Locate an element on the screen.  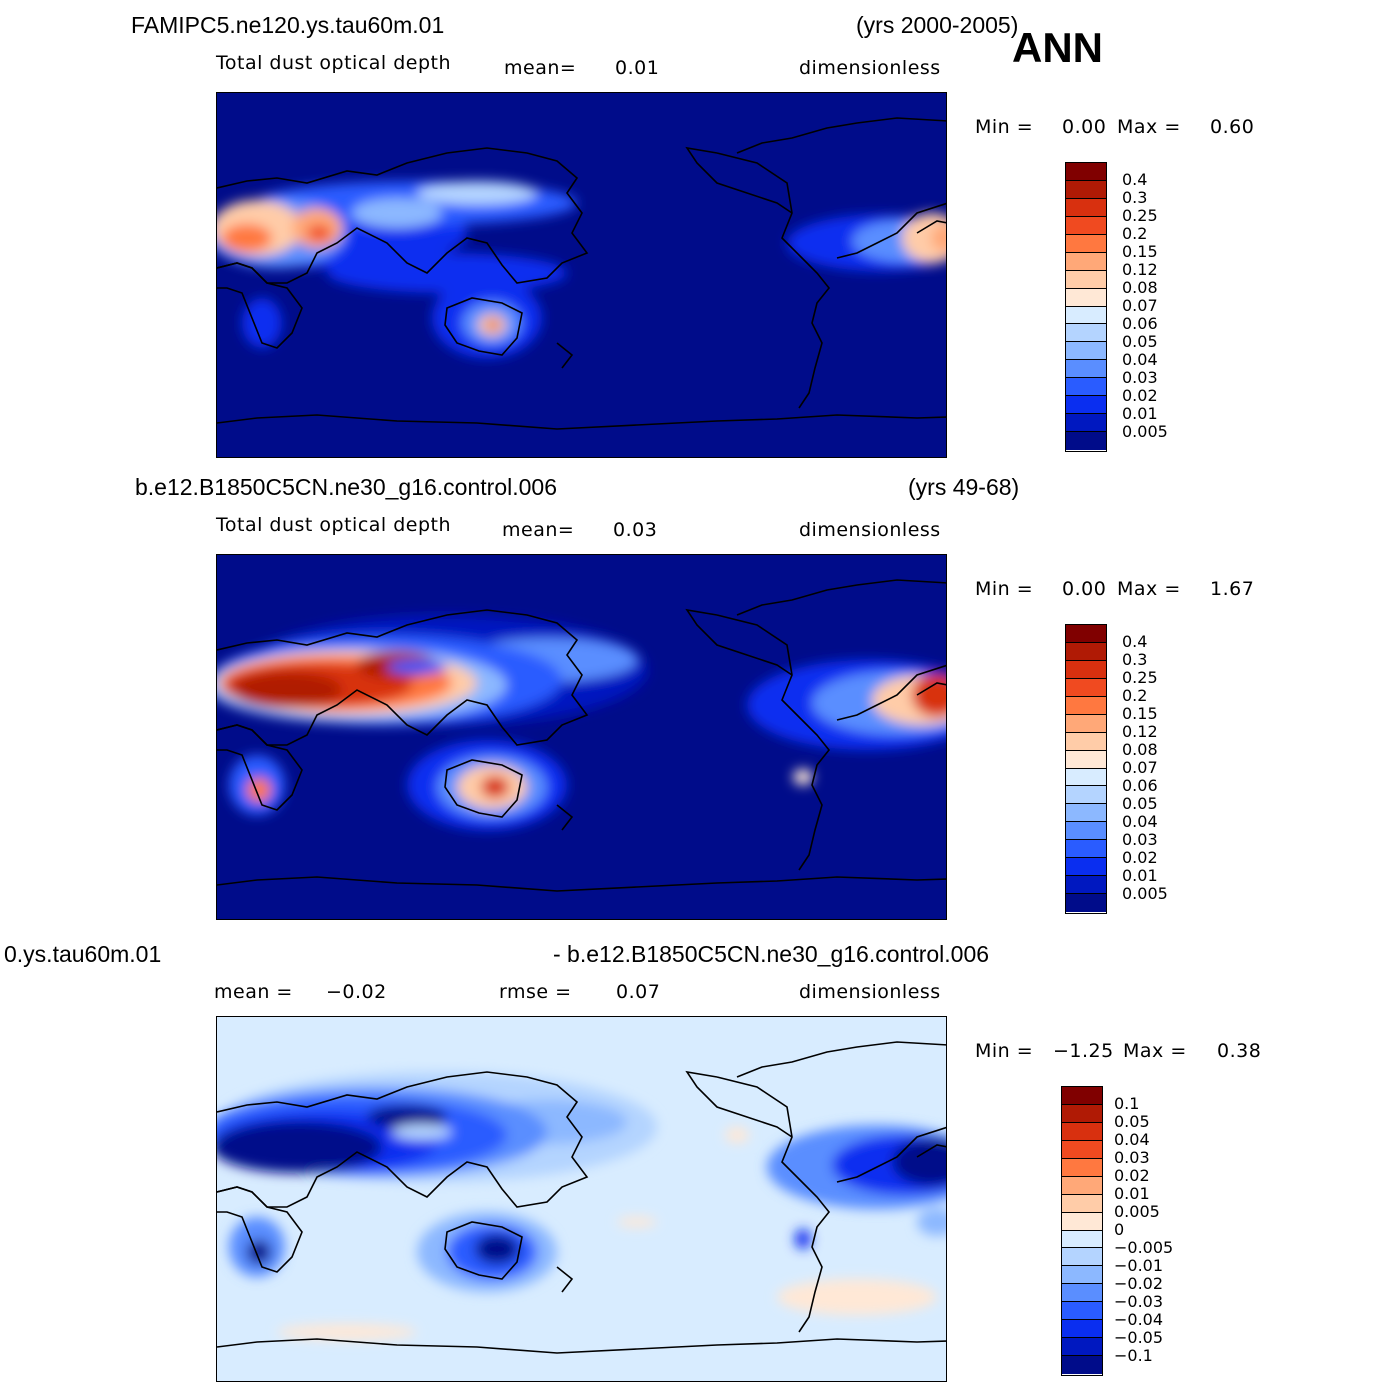
season-label: ANN is located at coordinates (1057, 47).